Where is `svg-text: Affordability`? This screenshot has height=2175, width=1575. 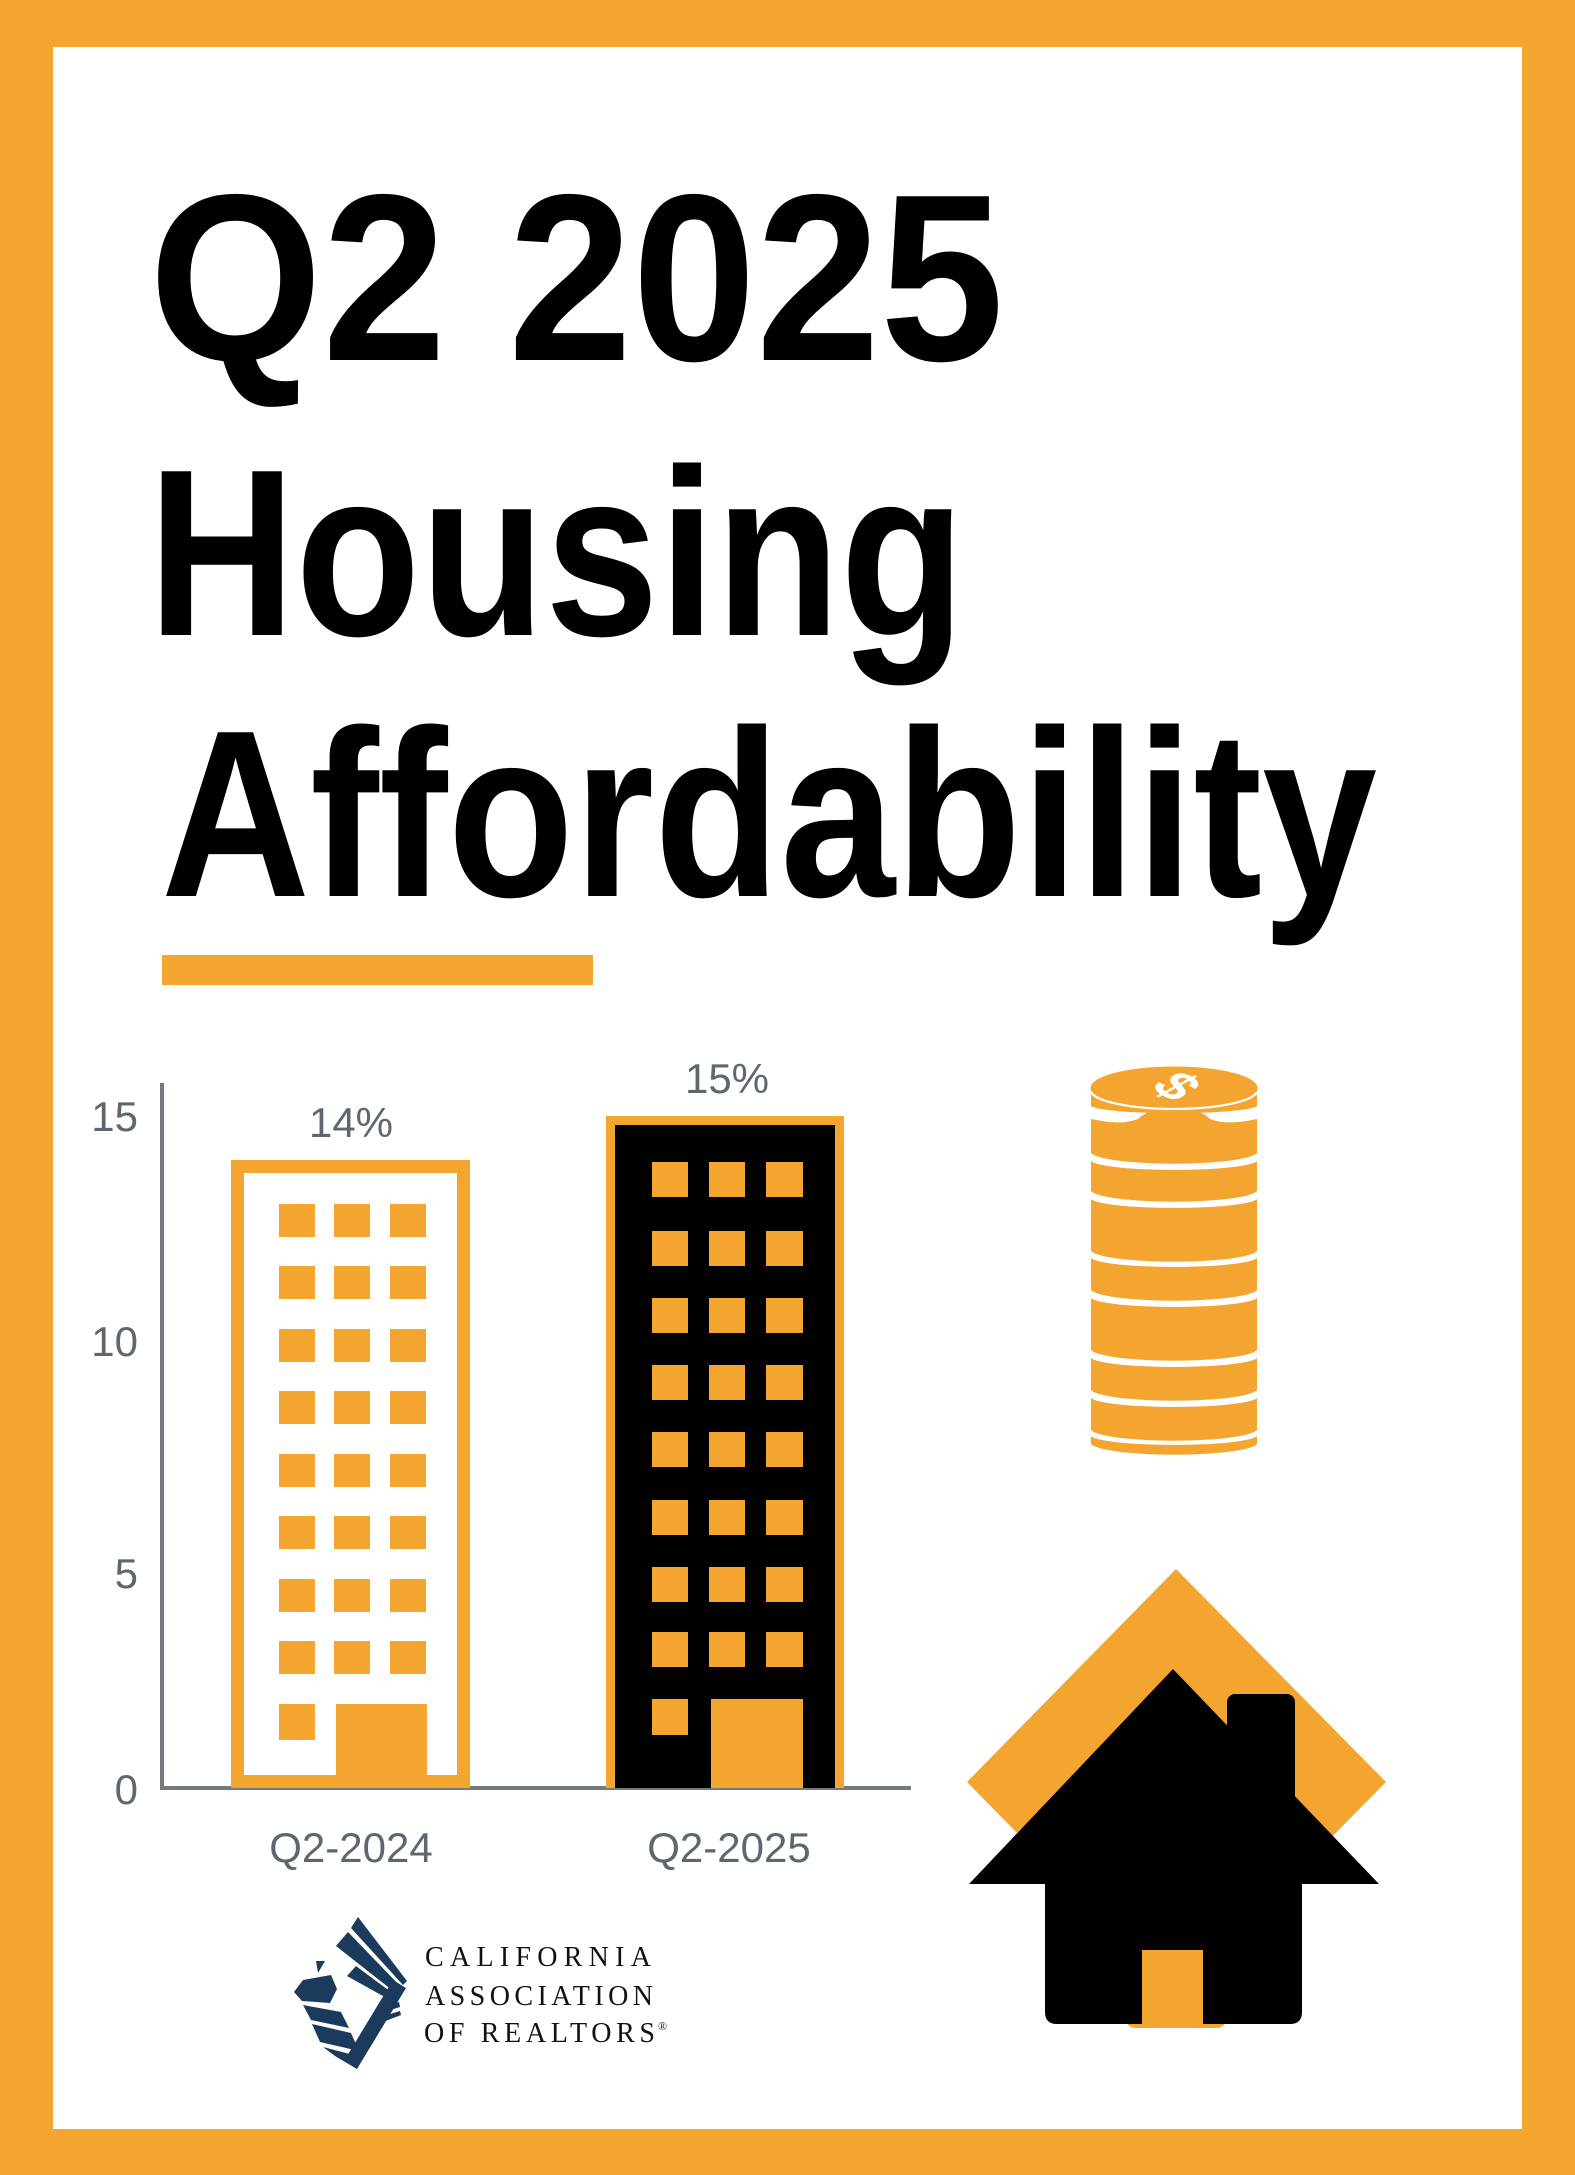
svg-text: Affordability is located at coordinates (769, 814).